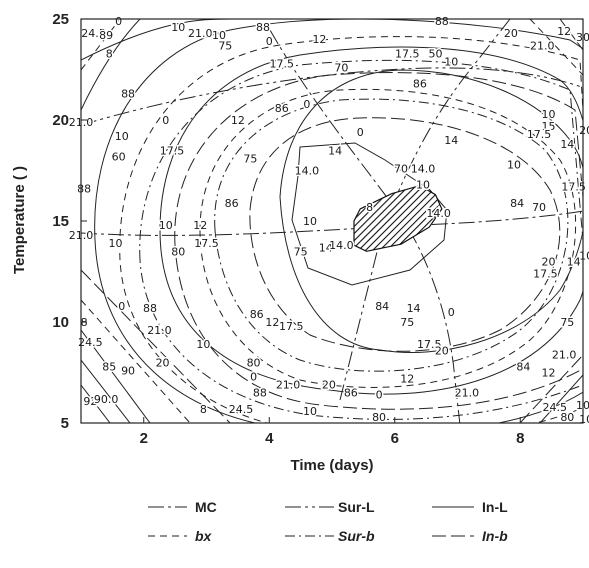 This screenshot has width=589, height=568. Describe the element at coordinates (539, 207) in the screenshot. I see `contour-label: 70` at that location.